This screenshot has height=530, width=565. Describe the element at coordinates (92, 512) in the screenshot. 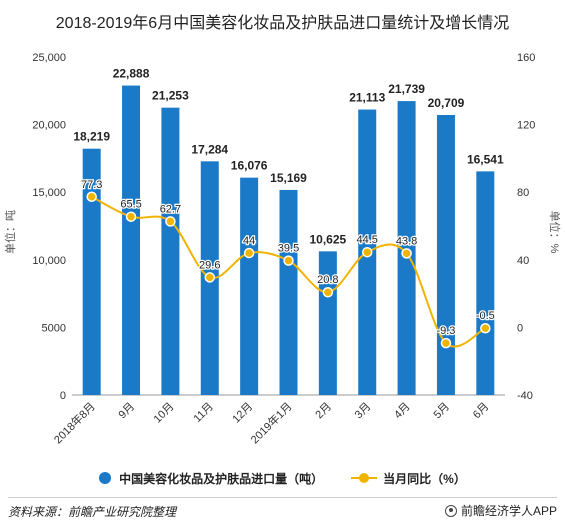

I see `source-note: 资料来源：前瞻产业研究院整理` at that location.